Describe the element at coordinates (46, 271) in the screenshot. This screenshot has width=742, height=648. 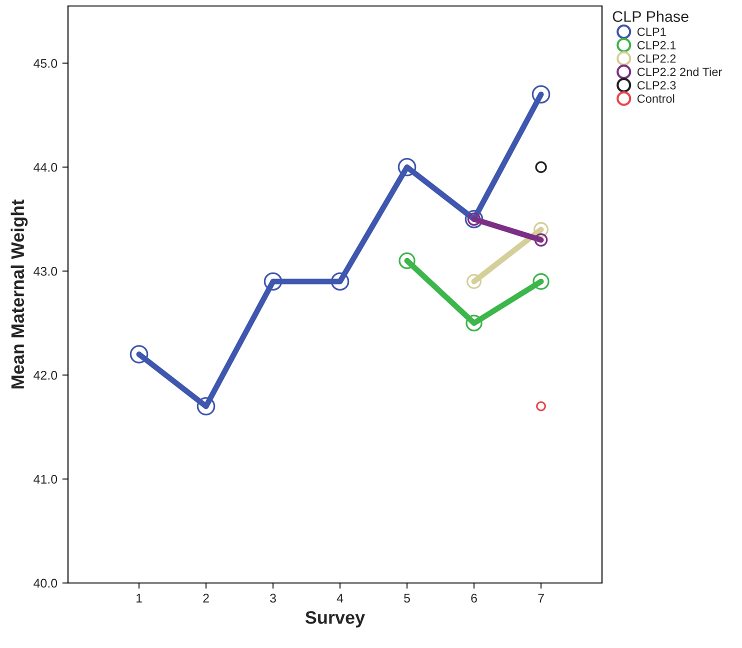
I see `y-tick-label: 43.0` at that location.